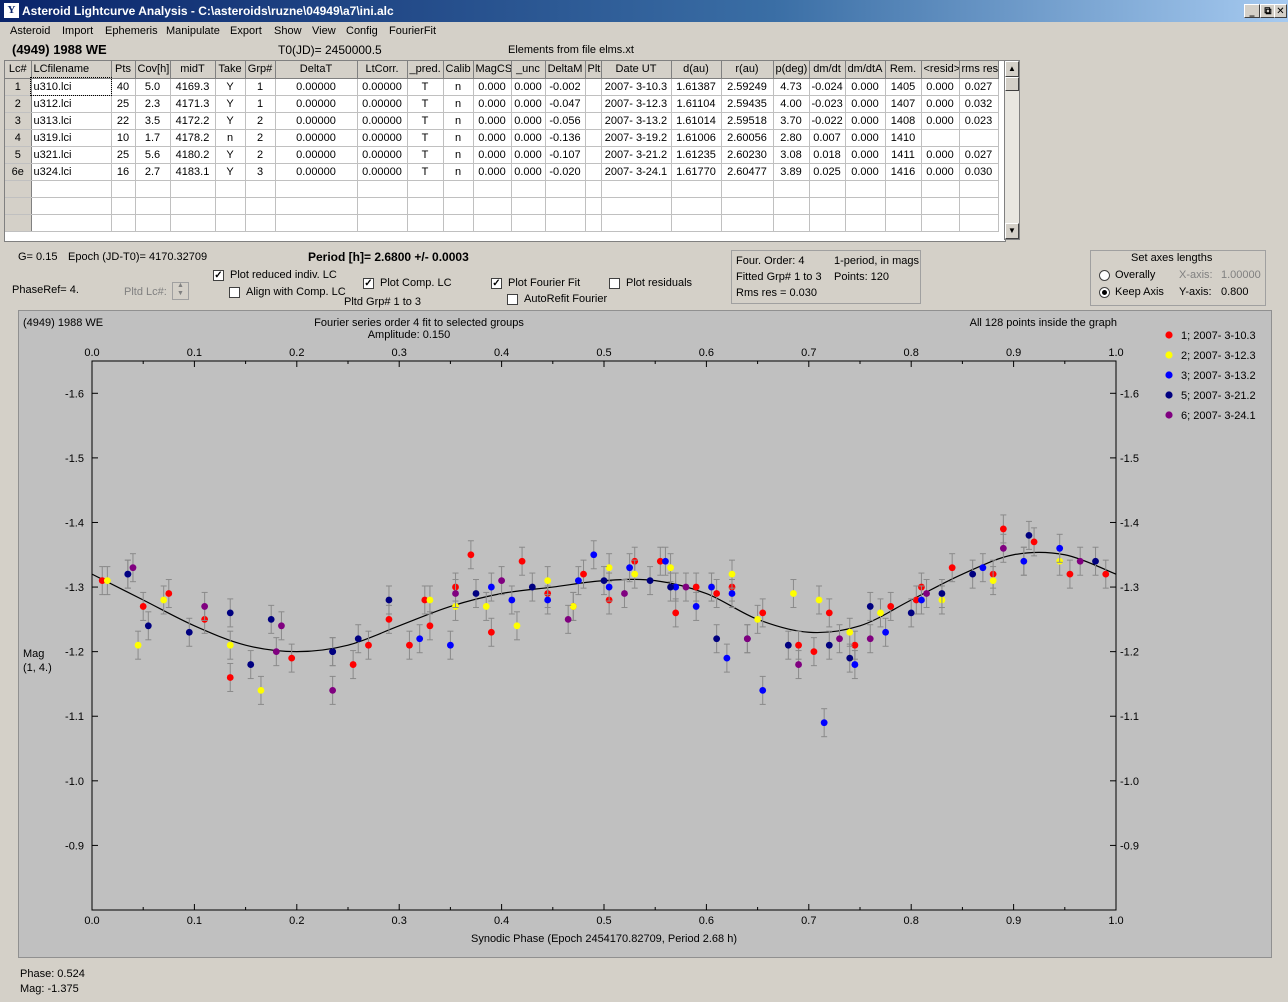 The image size is (1288, 1002). What do you see at coordinates (230, 172) in the screenshot?
I see `table-cell: Y` at bounding box center [230, 172].